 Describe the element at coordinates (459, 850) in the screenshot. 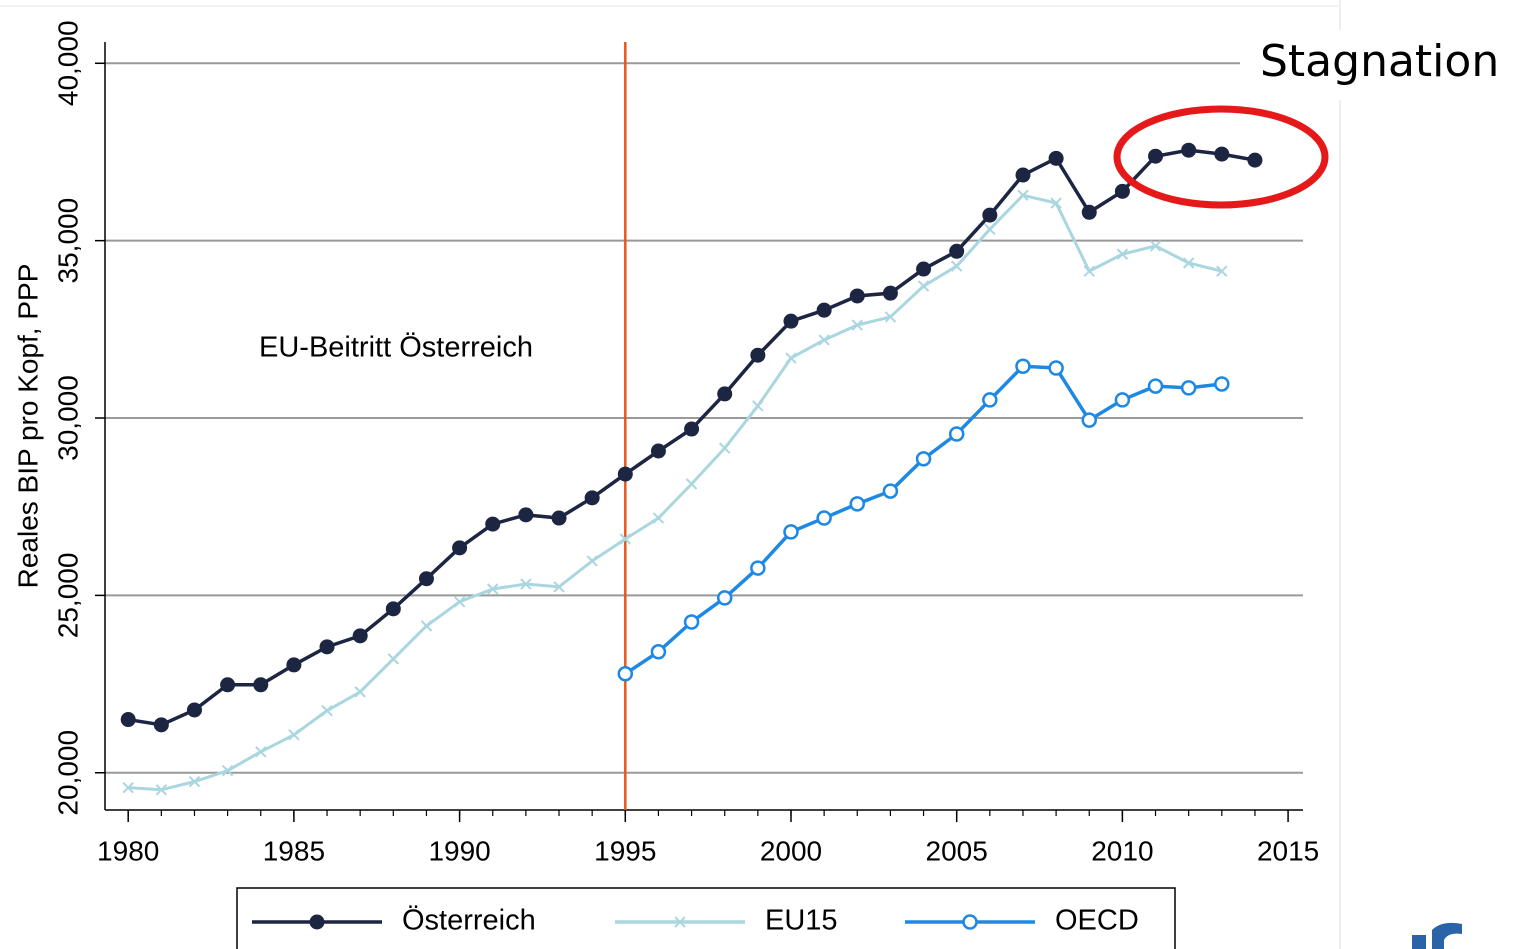

I see `x-tick-label: 1990` at that location.